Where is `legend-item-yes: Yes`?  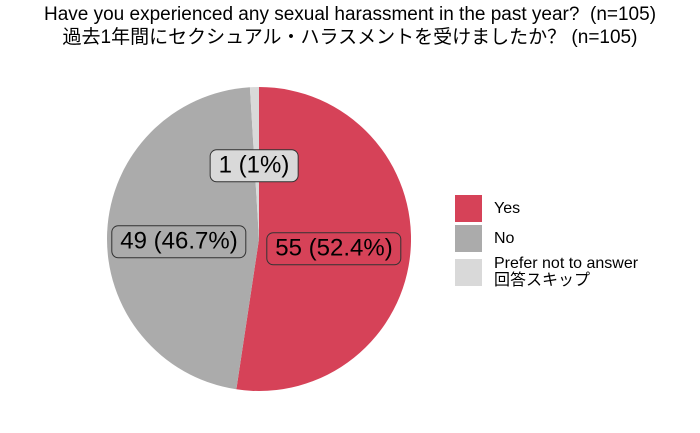 legend-item-yes: Yes is located at coordinates (546, 208).